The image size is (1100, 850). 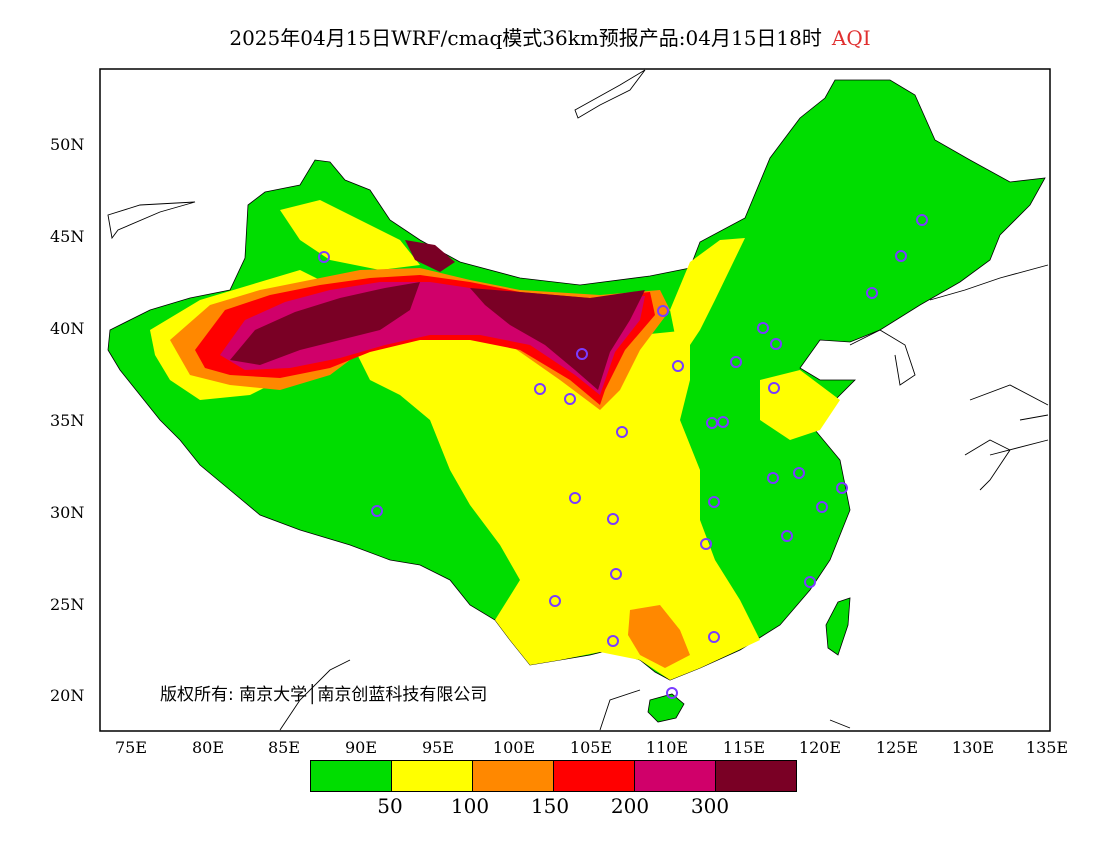 I want to click on title-text: 2025年04月15日WRF/cmaq模式36km预报产品:04月15日18时, so click(x=525, y=38).